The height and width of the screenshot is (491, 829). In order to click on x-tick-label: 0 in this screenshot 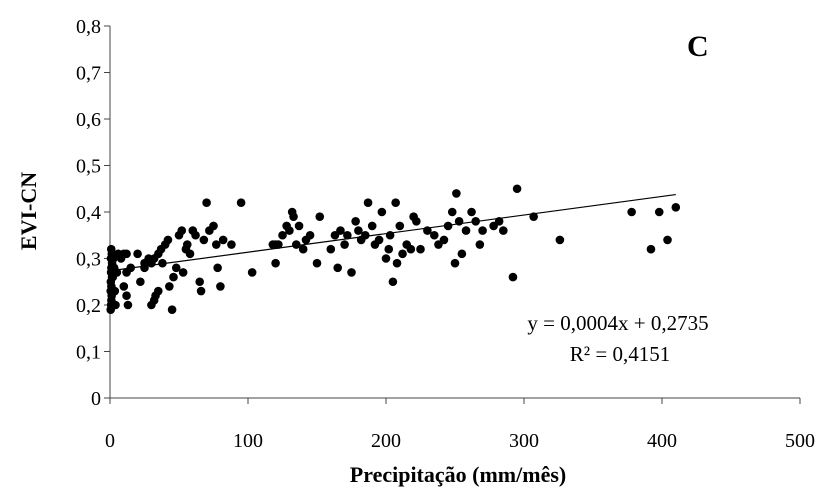, I will do `click(110, 441)`.